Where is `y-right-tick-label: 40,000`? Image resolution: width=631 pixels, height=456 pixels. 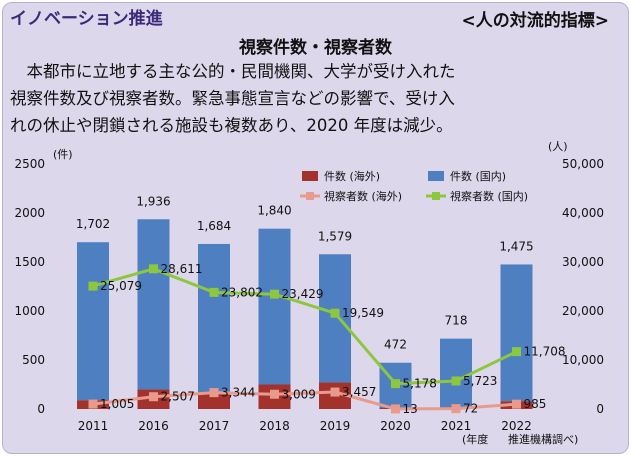 y-right-tick-label: 40,000 is located at coordinates (583, 213).